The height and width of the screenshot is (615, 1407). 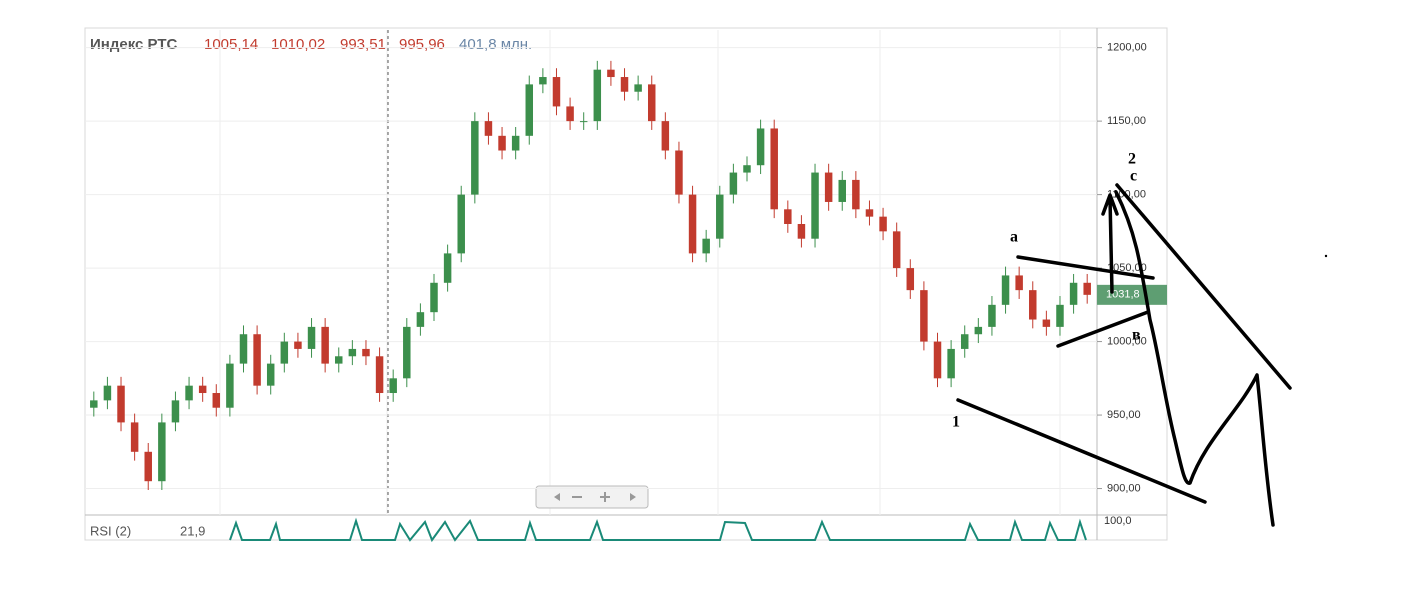 What do you see at coordinates (577, 497) in the screenshot?
I see `zoom-out` at bounding box center [577, 497].